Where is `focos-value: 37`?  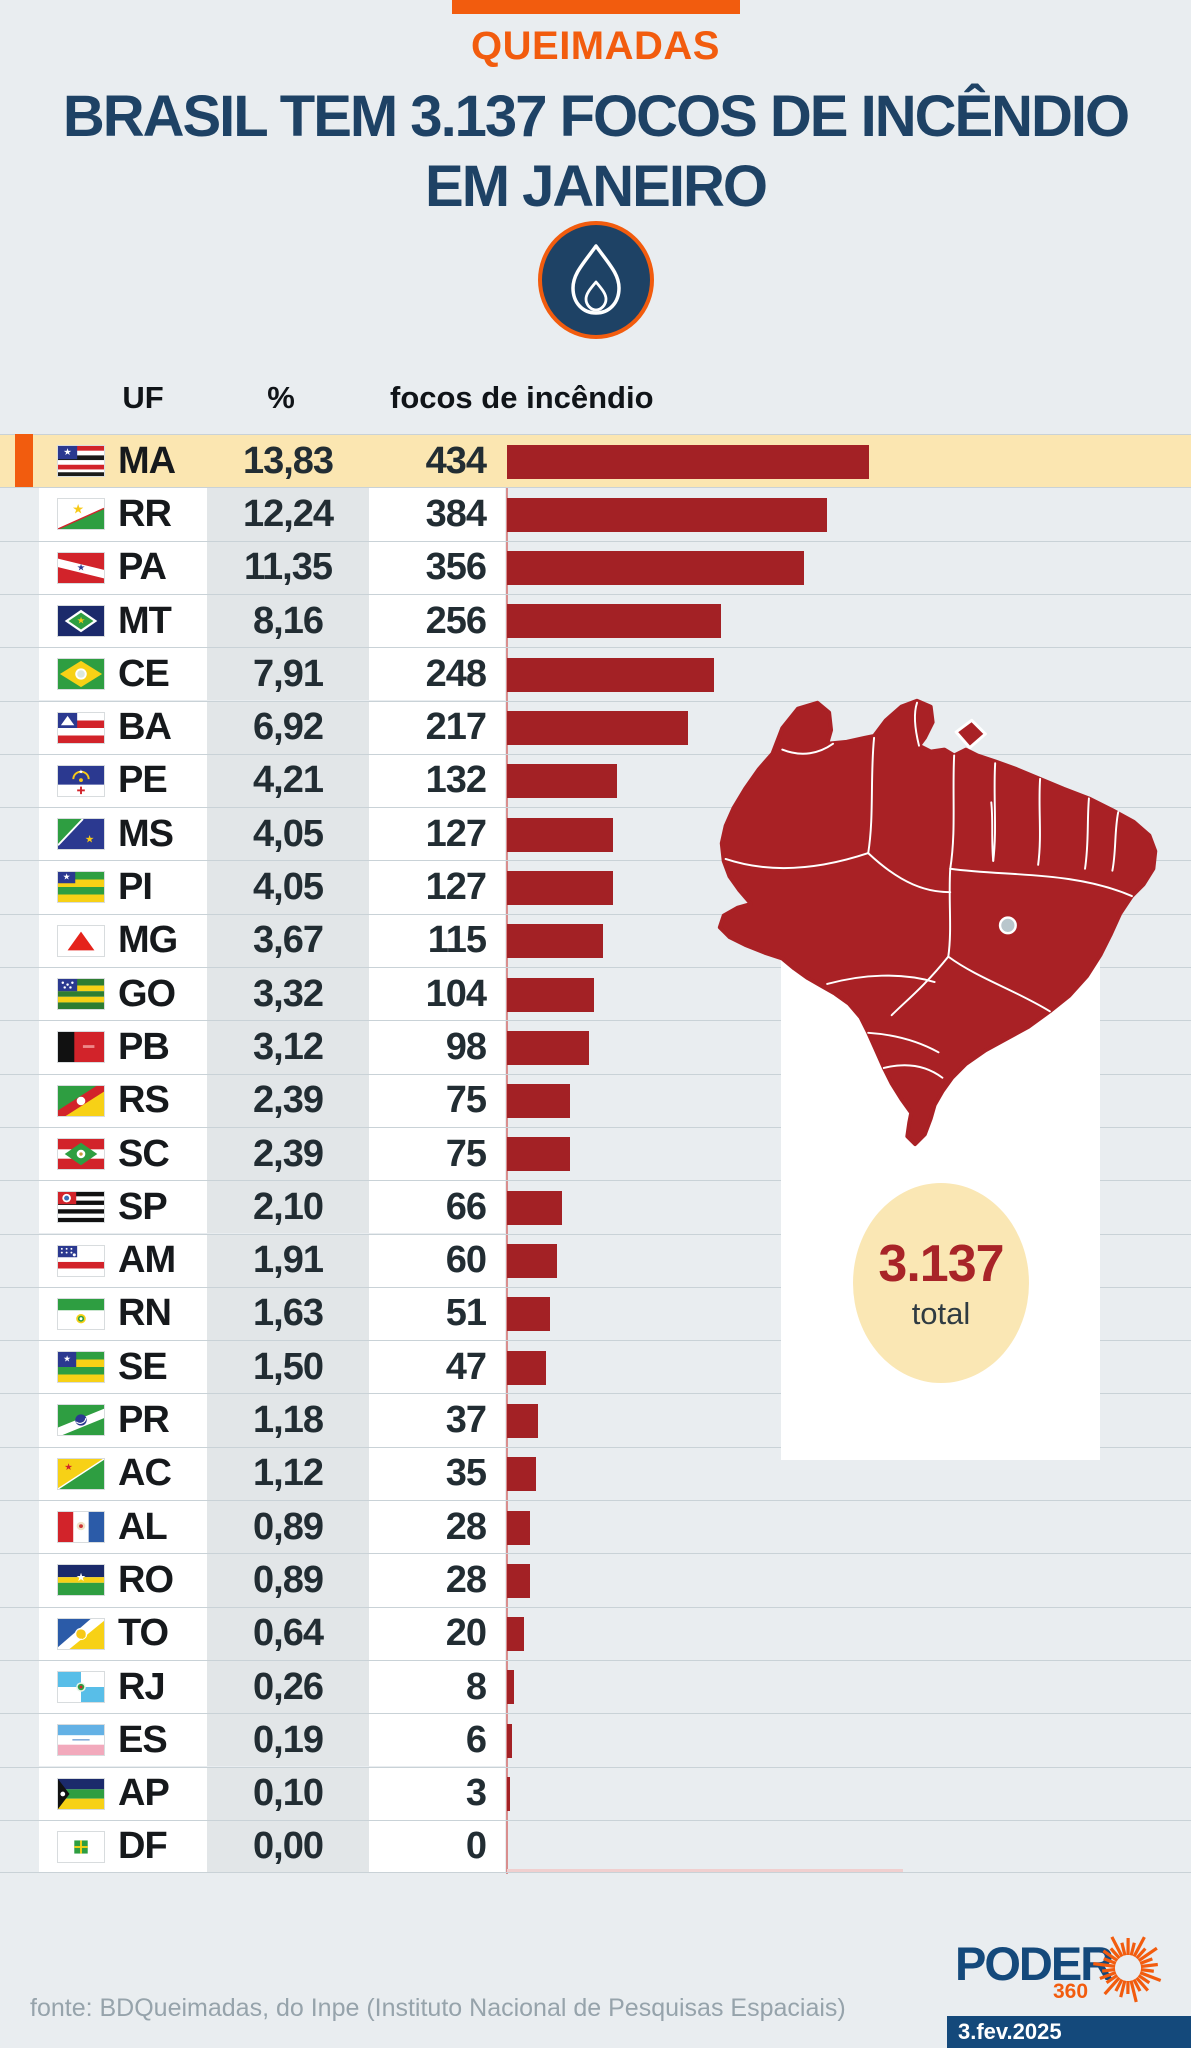
focos-value: 37 is located at coordinates (466, 1420).